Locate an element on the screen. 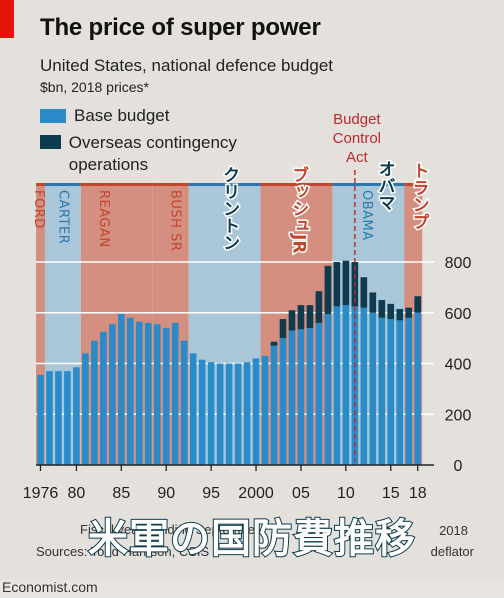 The width and height of the screenshot is (504, 598). chart-note-year: 2018 is located at coordinates (453, 530).